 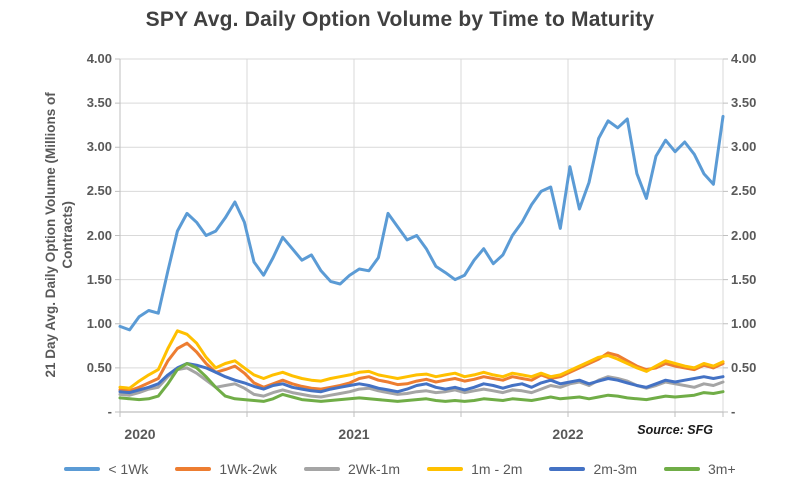 I want to click on y-tick-label-right: 3.00, so click(x=744, y=147).